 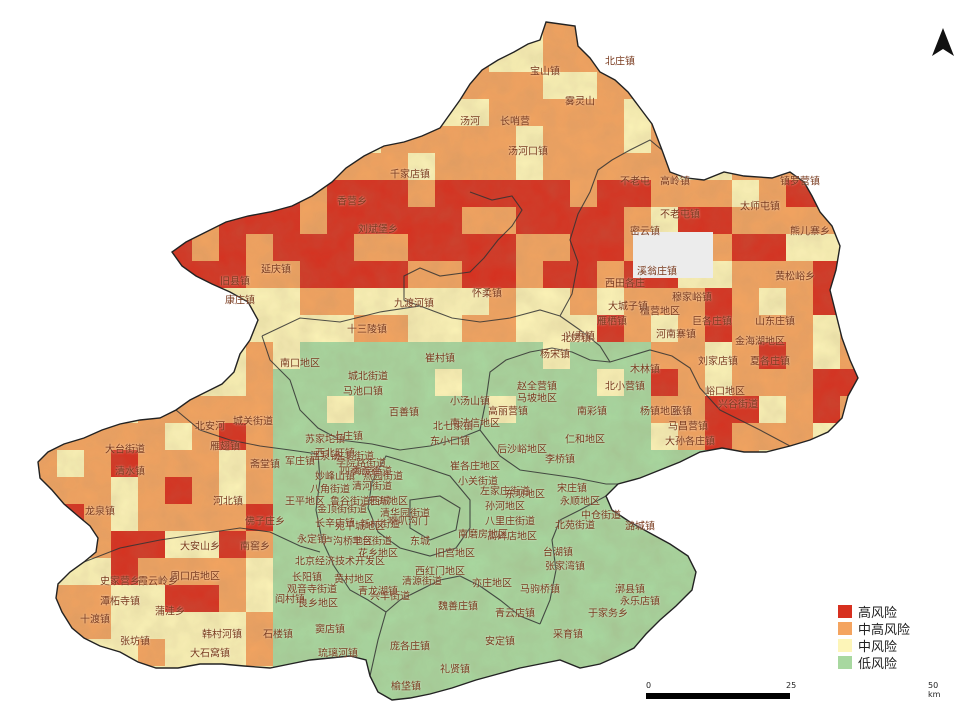 I want to click on place-label: 新村街道, so click(x=380, y=525).